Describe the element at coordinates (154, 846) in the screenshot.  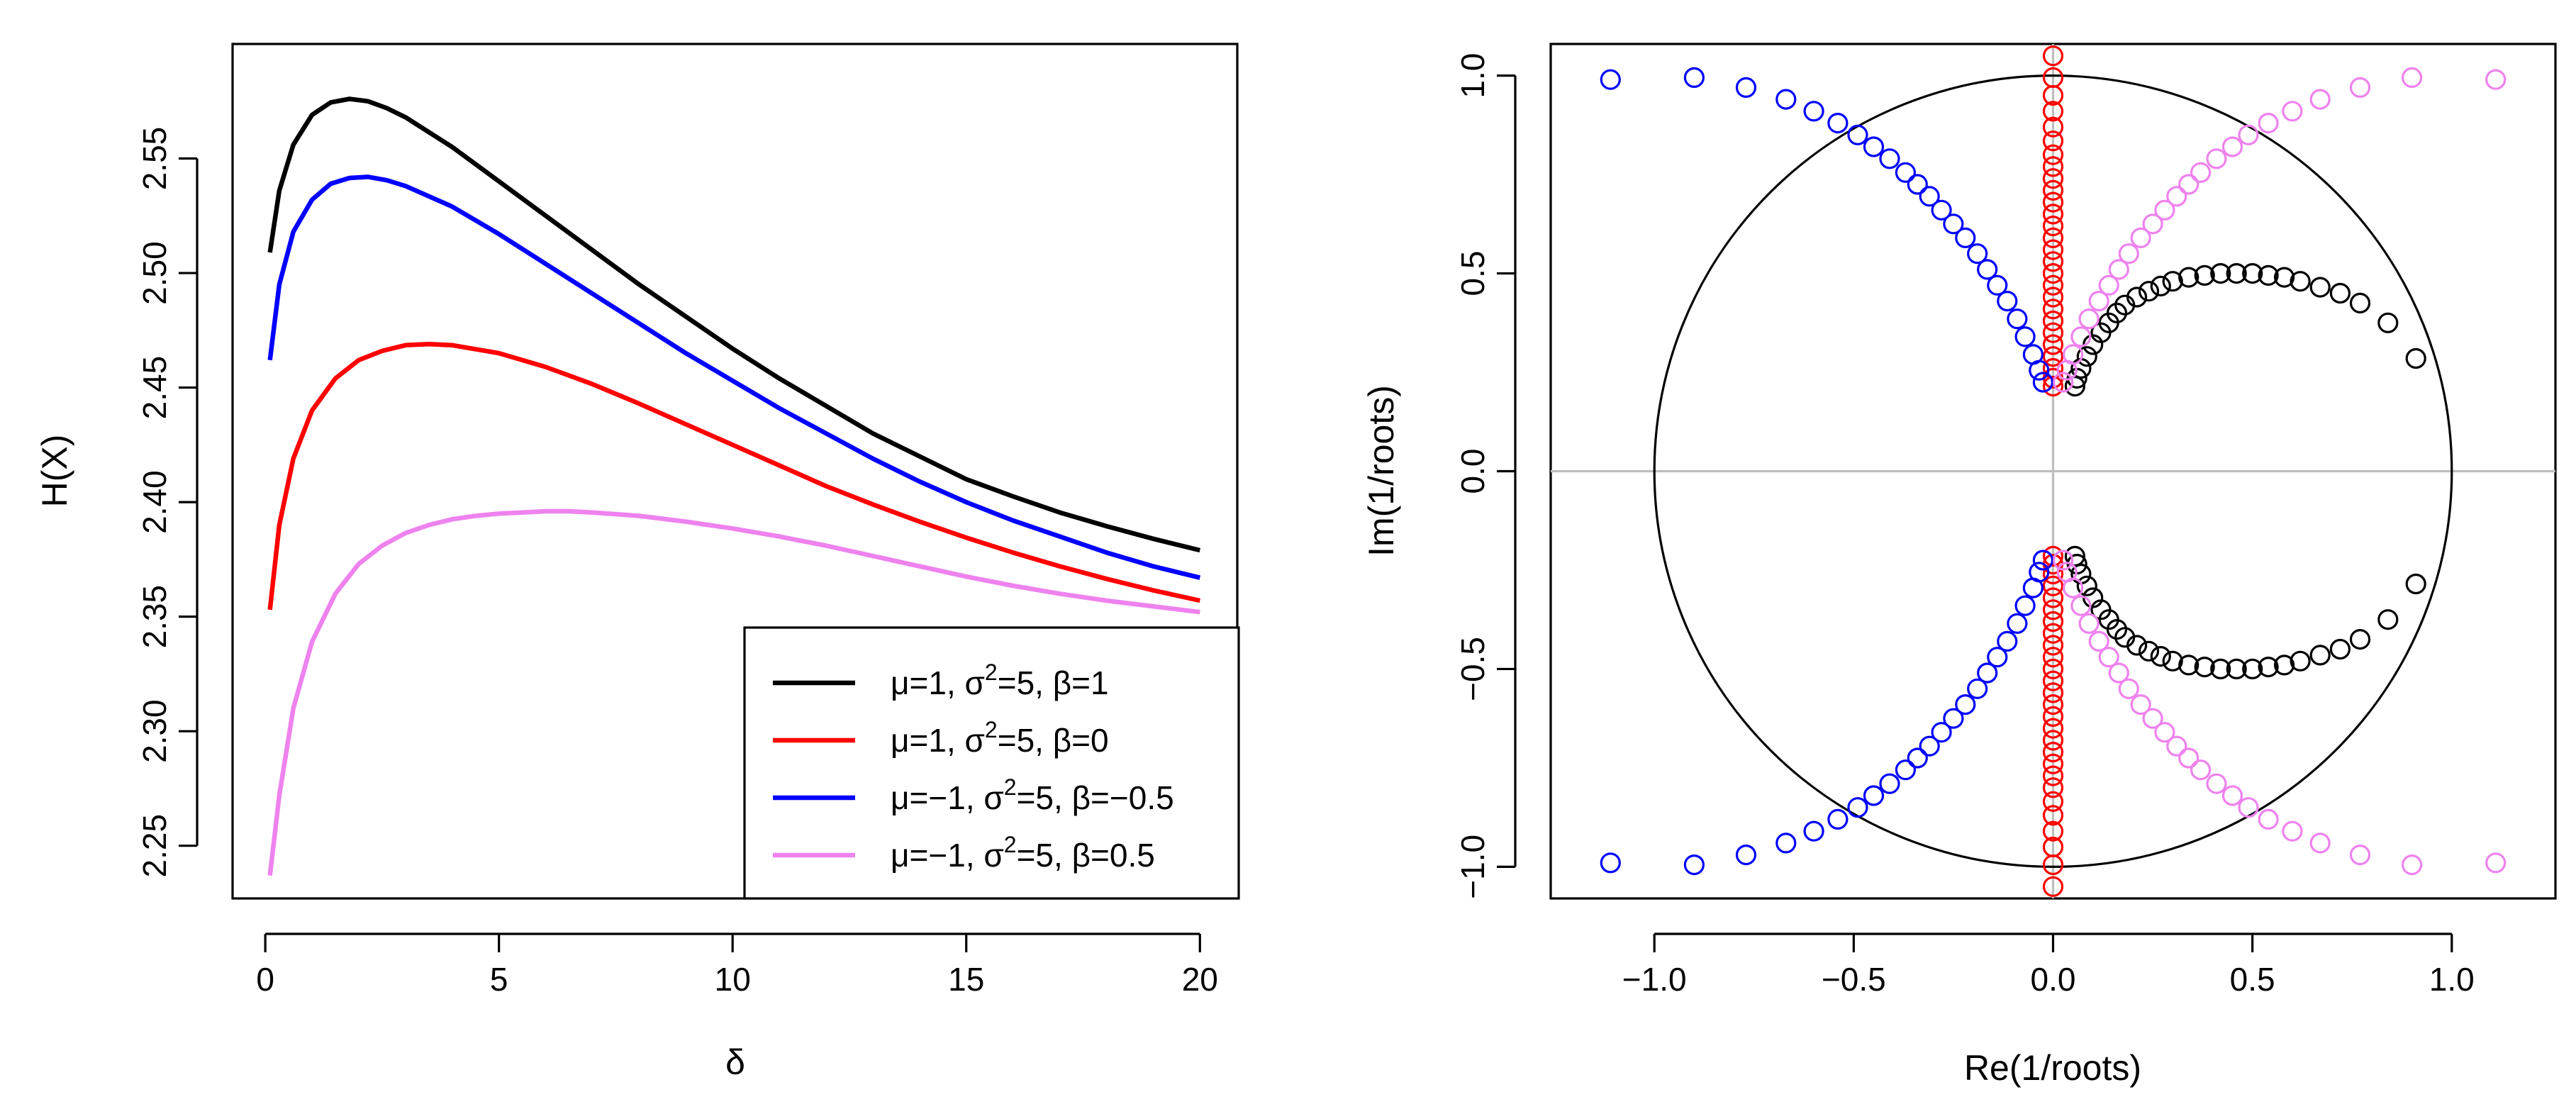
I see `y-tick-label: 2.25` at that location.